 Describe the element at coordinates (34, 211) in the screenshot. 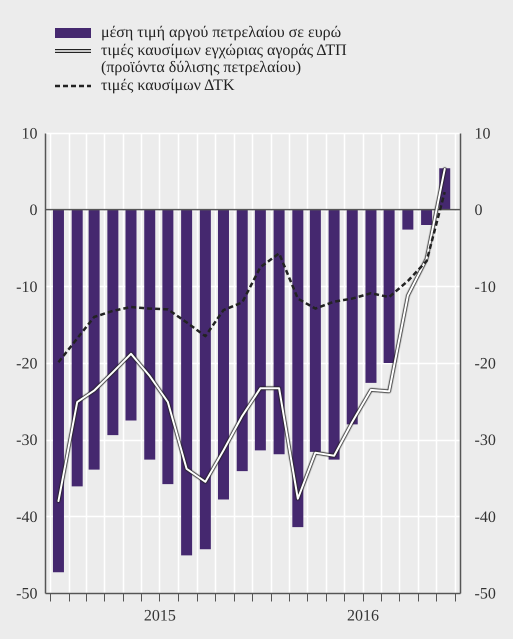

I see `y-tick-label: 0` at that location.